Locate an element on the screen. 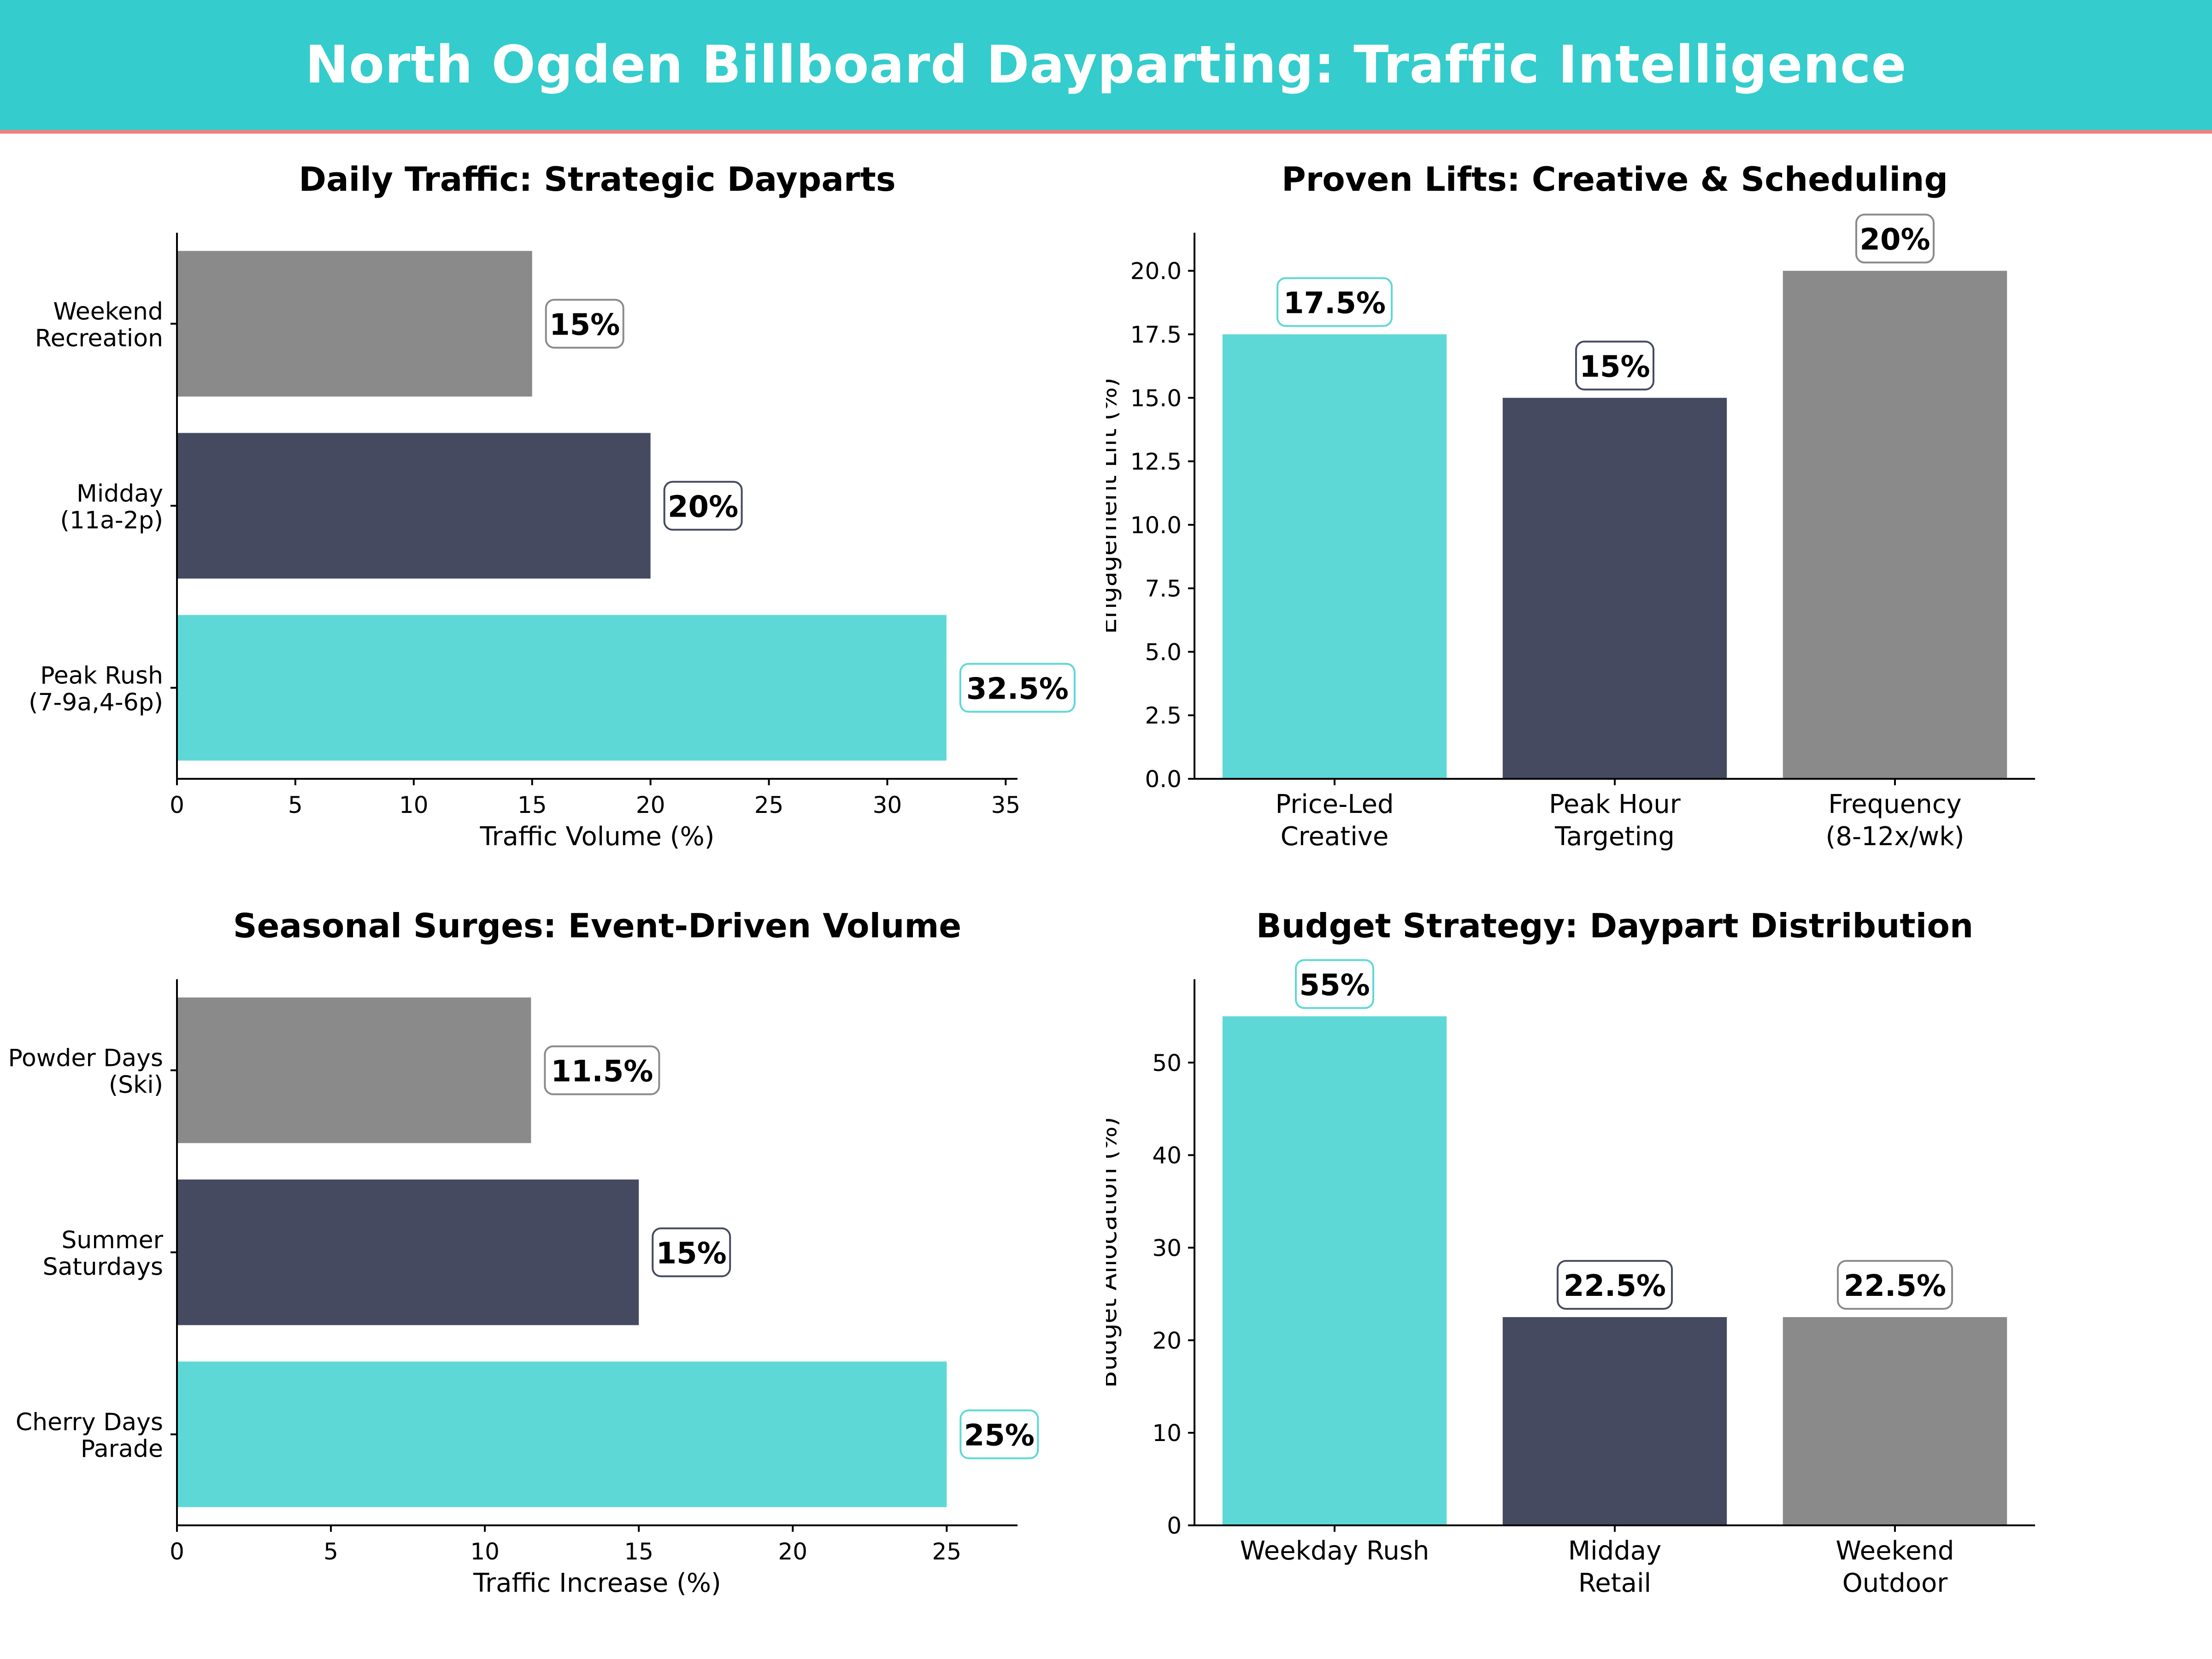  category-label: Parade is located at coordinates (122, 1449).